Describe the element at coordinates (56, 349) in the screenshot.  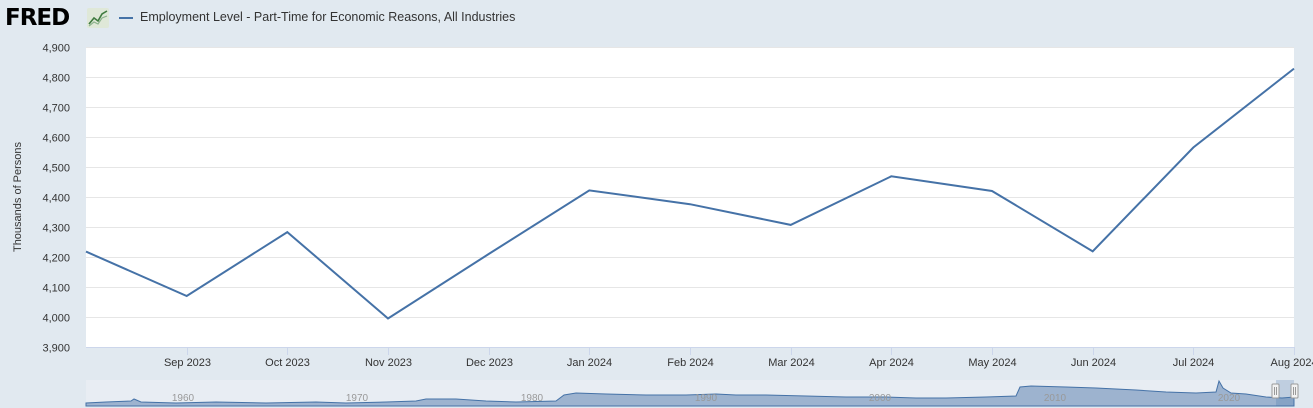
I see `y-tick-label: 3,900` at that location.